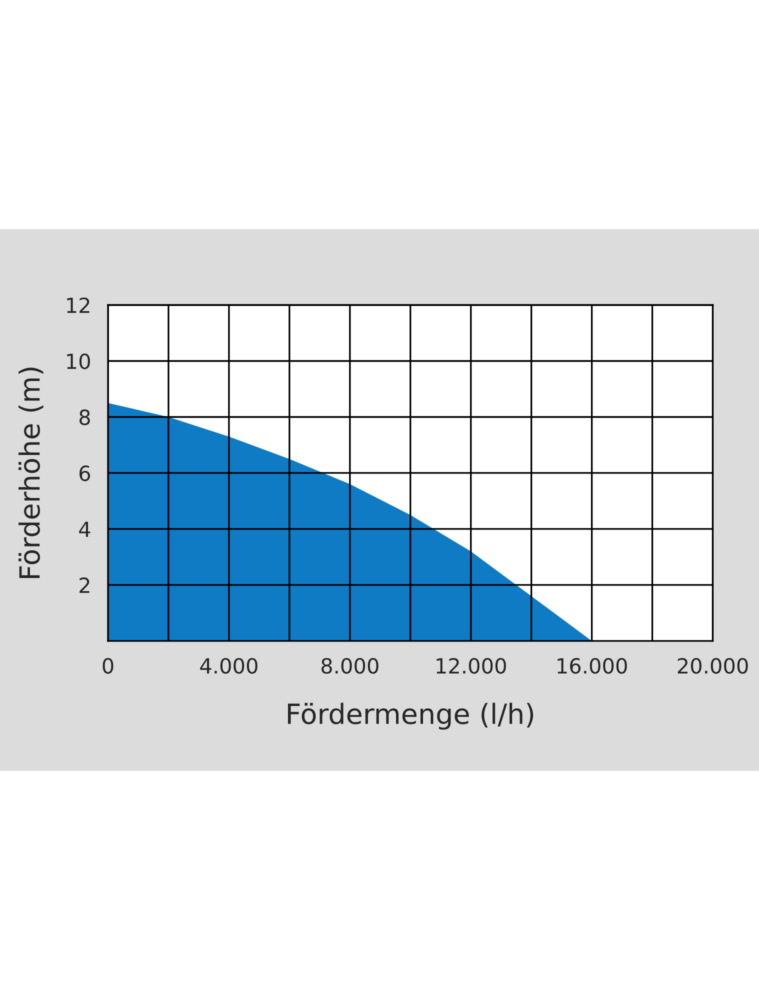 This screenshot has width=759, height=999. Describe the element at coordinates (85, 585) in the screenshot. I see `y-tick-label: 2` at that location.